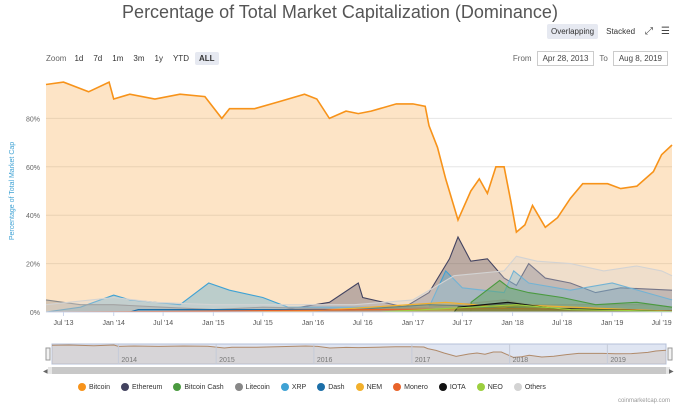 The image size is (680, 413). I want to click on legend-label: Bitcoin Cash, so click(204, 387).